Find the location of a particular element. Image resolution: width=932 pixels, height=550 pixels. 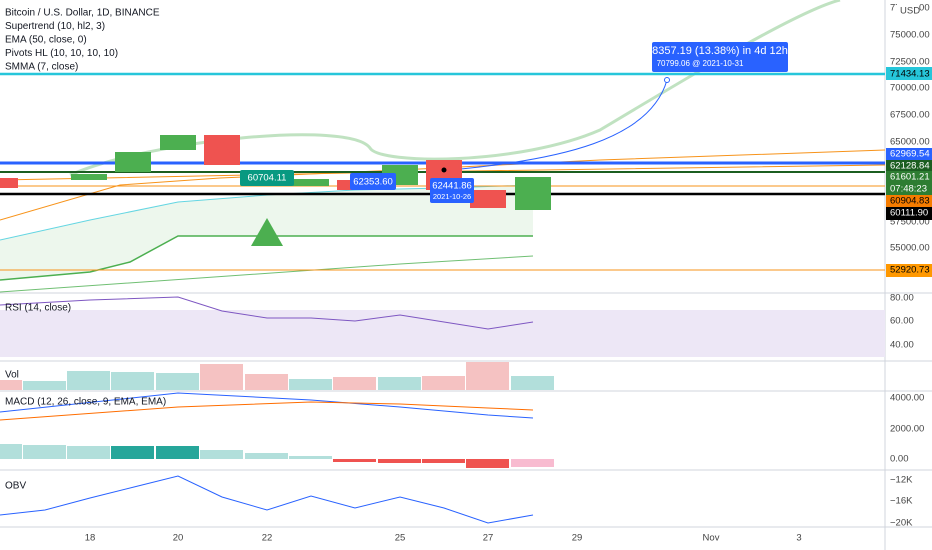

indicator-legend: SMMA (7, close) is located at coordinates (41, 67).